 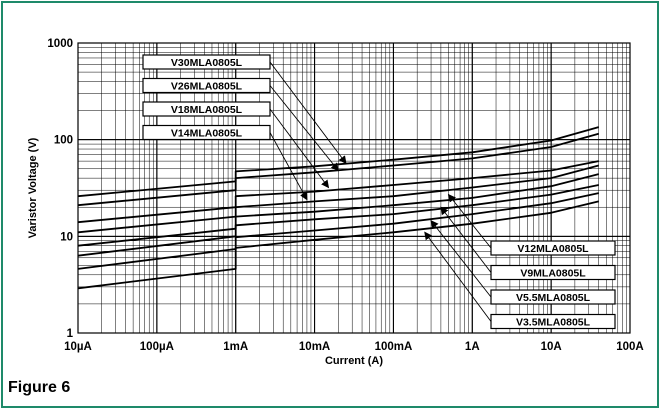 I want to click on series-label: V30MLA0805L, so click(x=207, y=63).